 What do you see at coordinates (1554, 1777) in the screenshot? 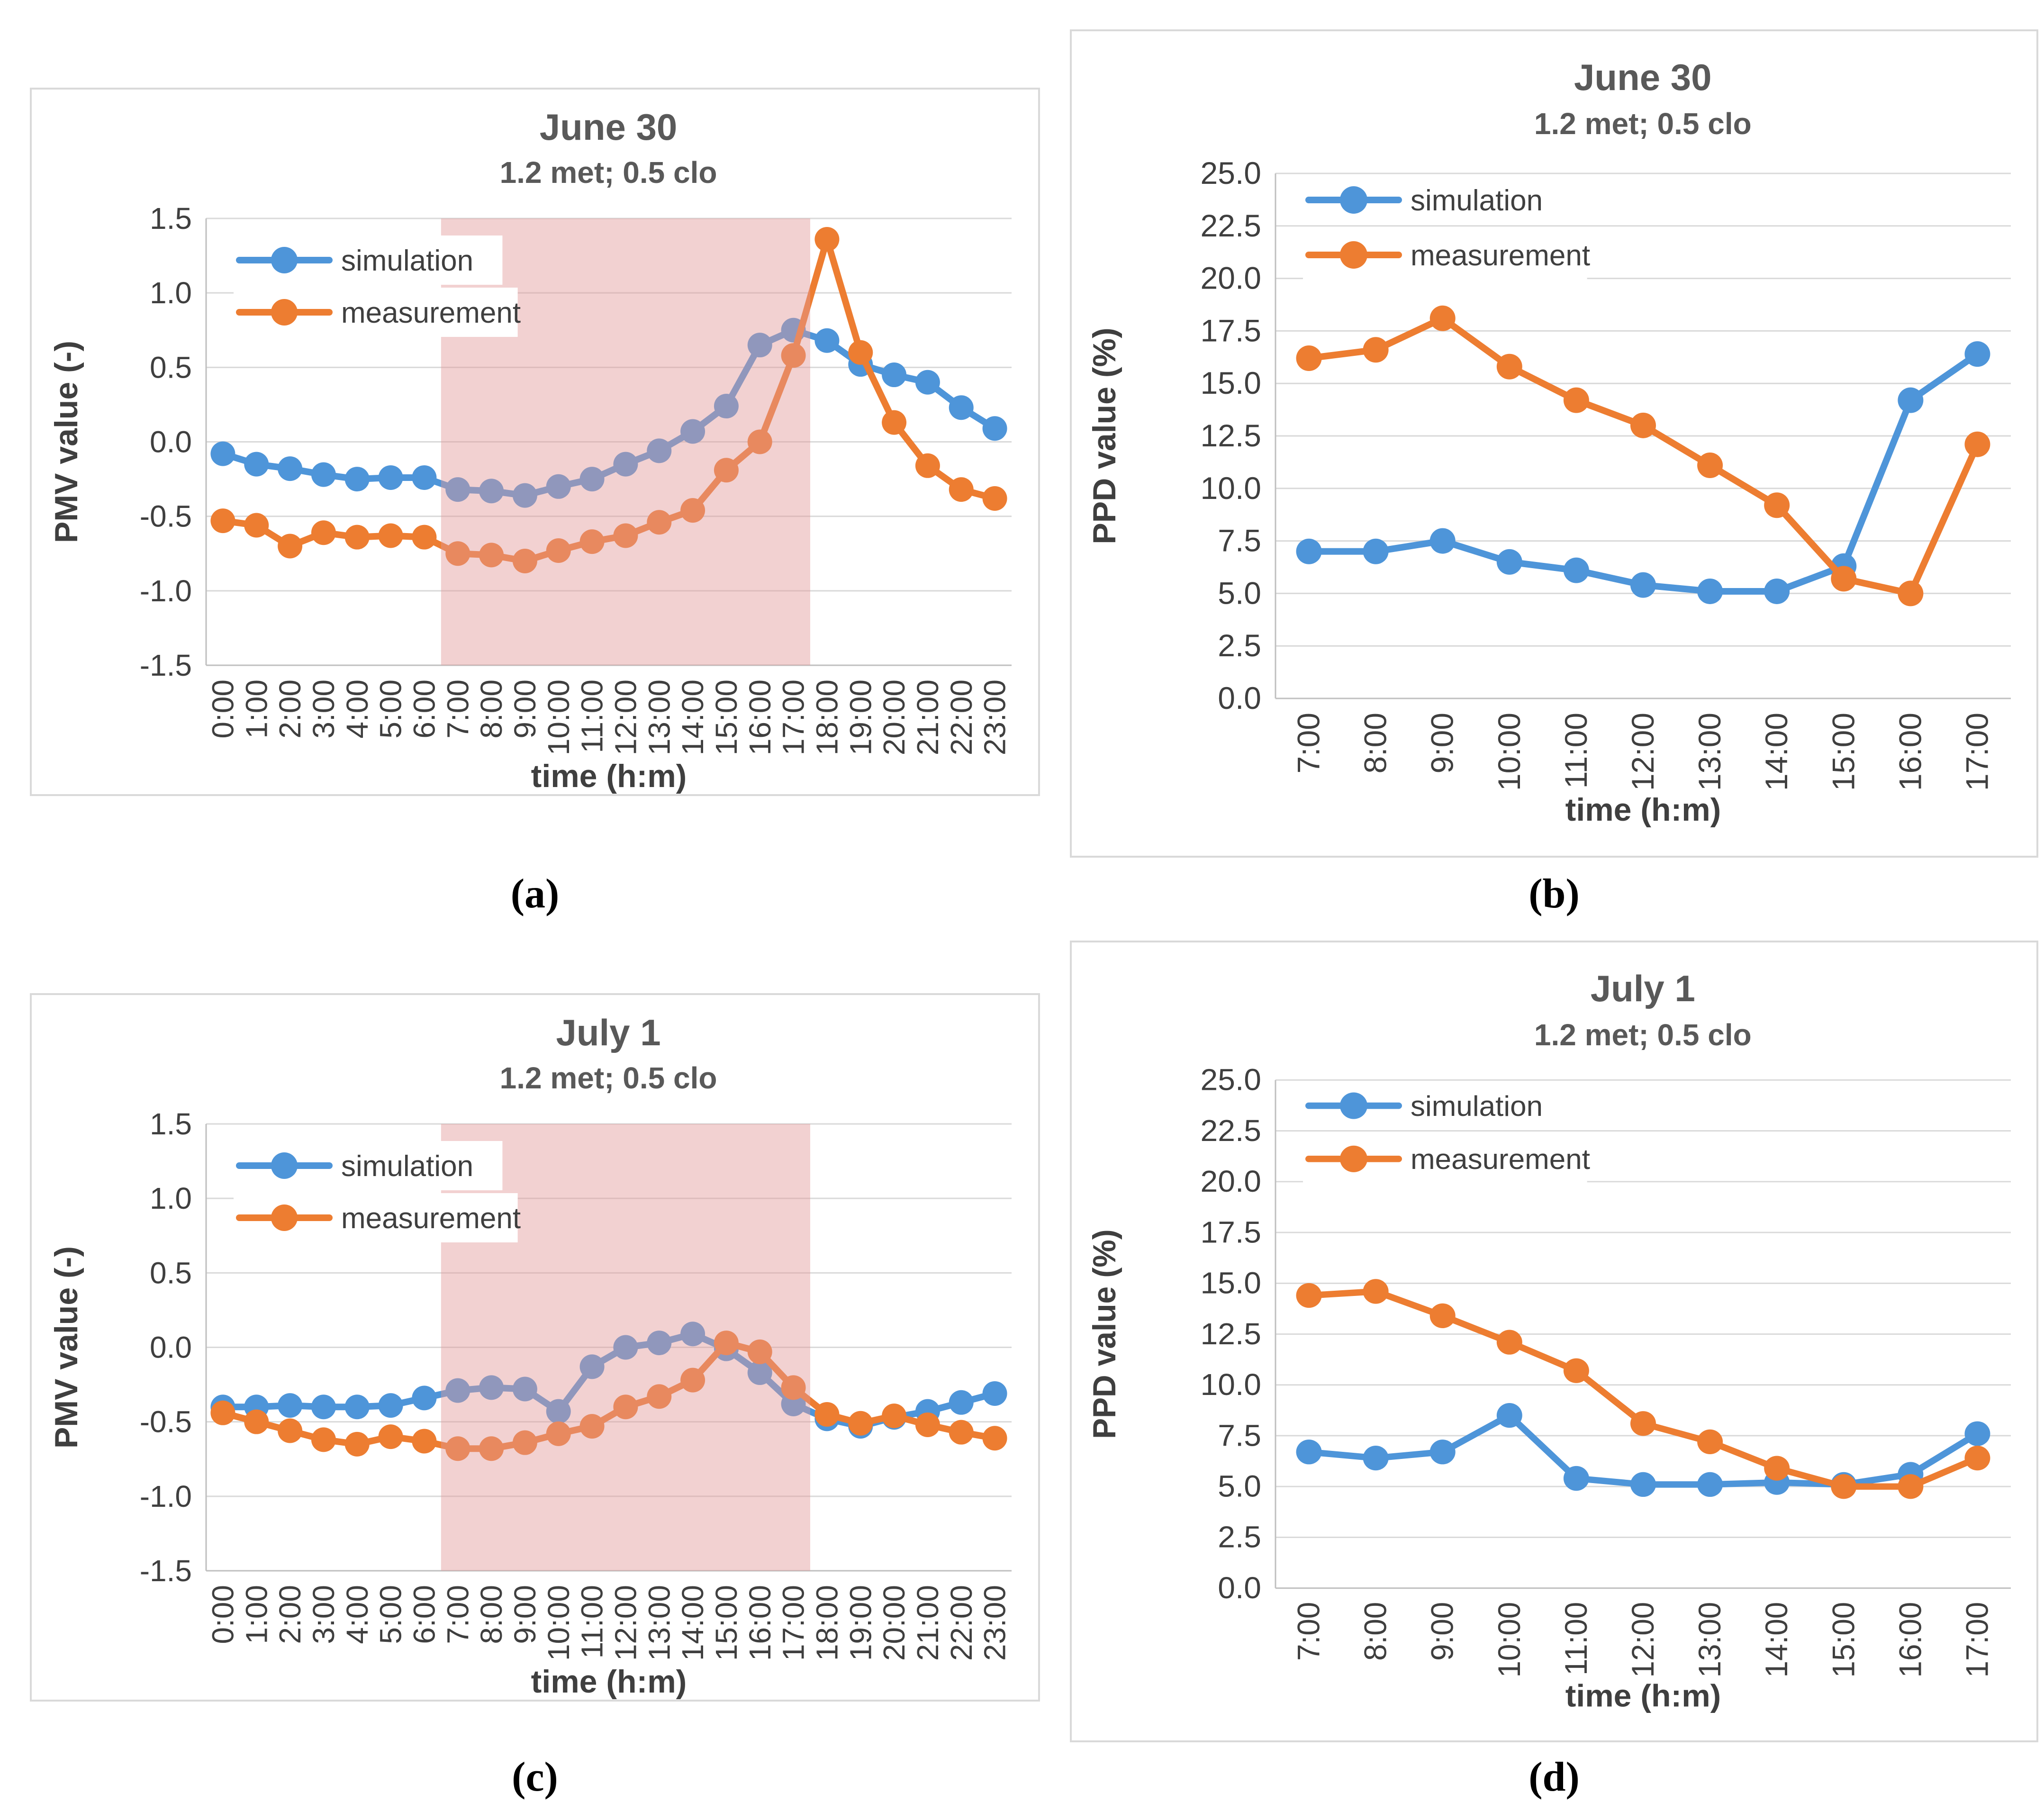
I see `subfigure-caption-d: (d)` at bounding box center [1554, 1777].